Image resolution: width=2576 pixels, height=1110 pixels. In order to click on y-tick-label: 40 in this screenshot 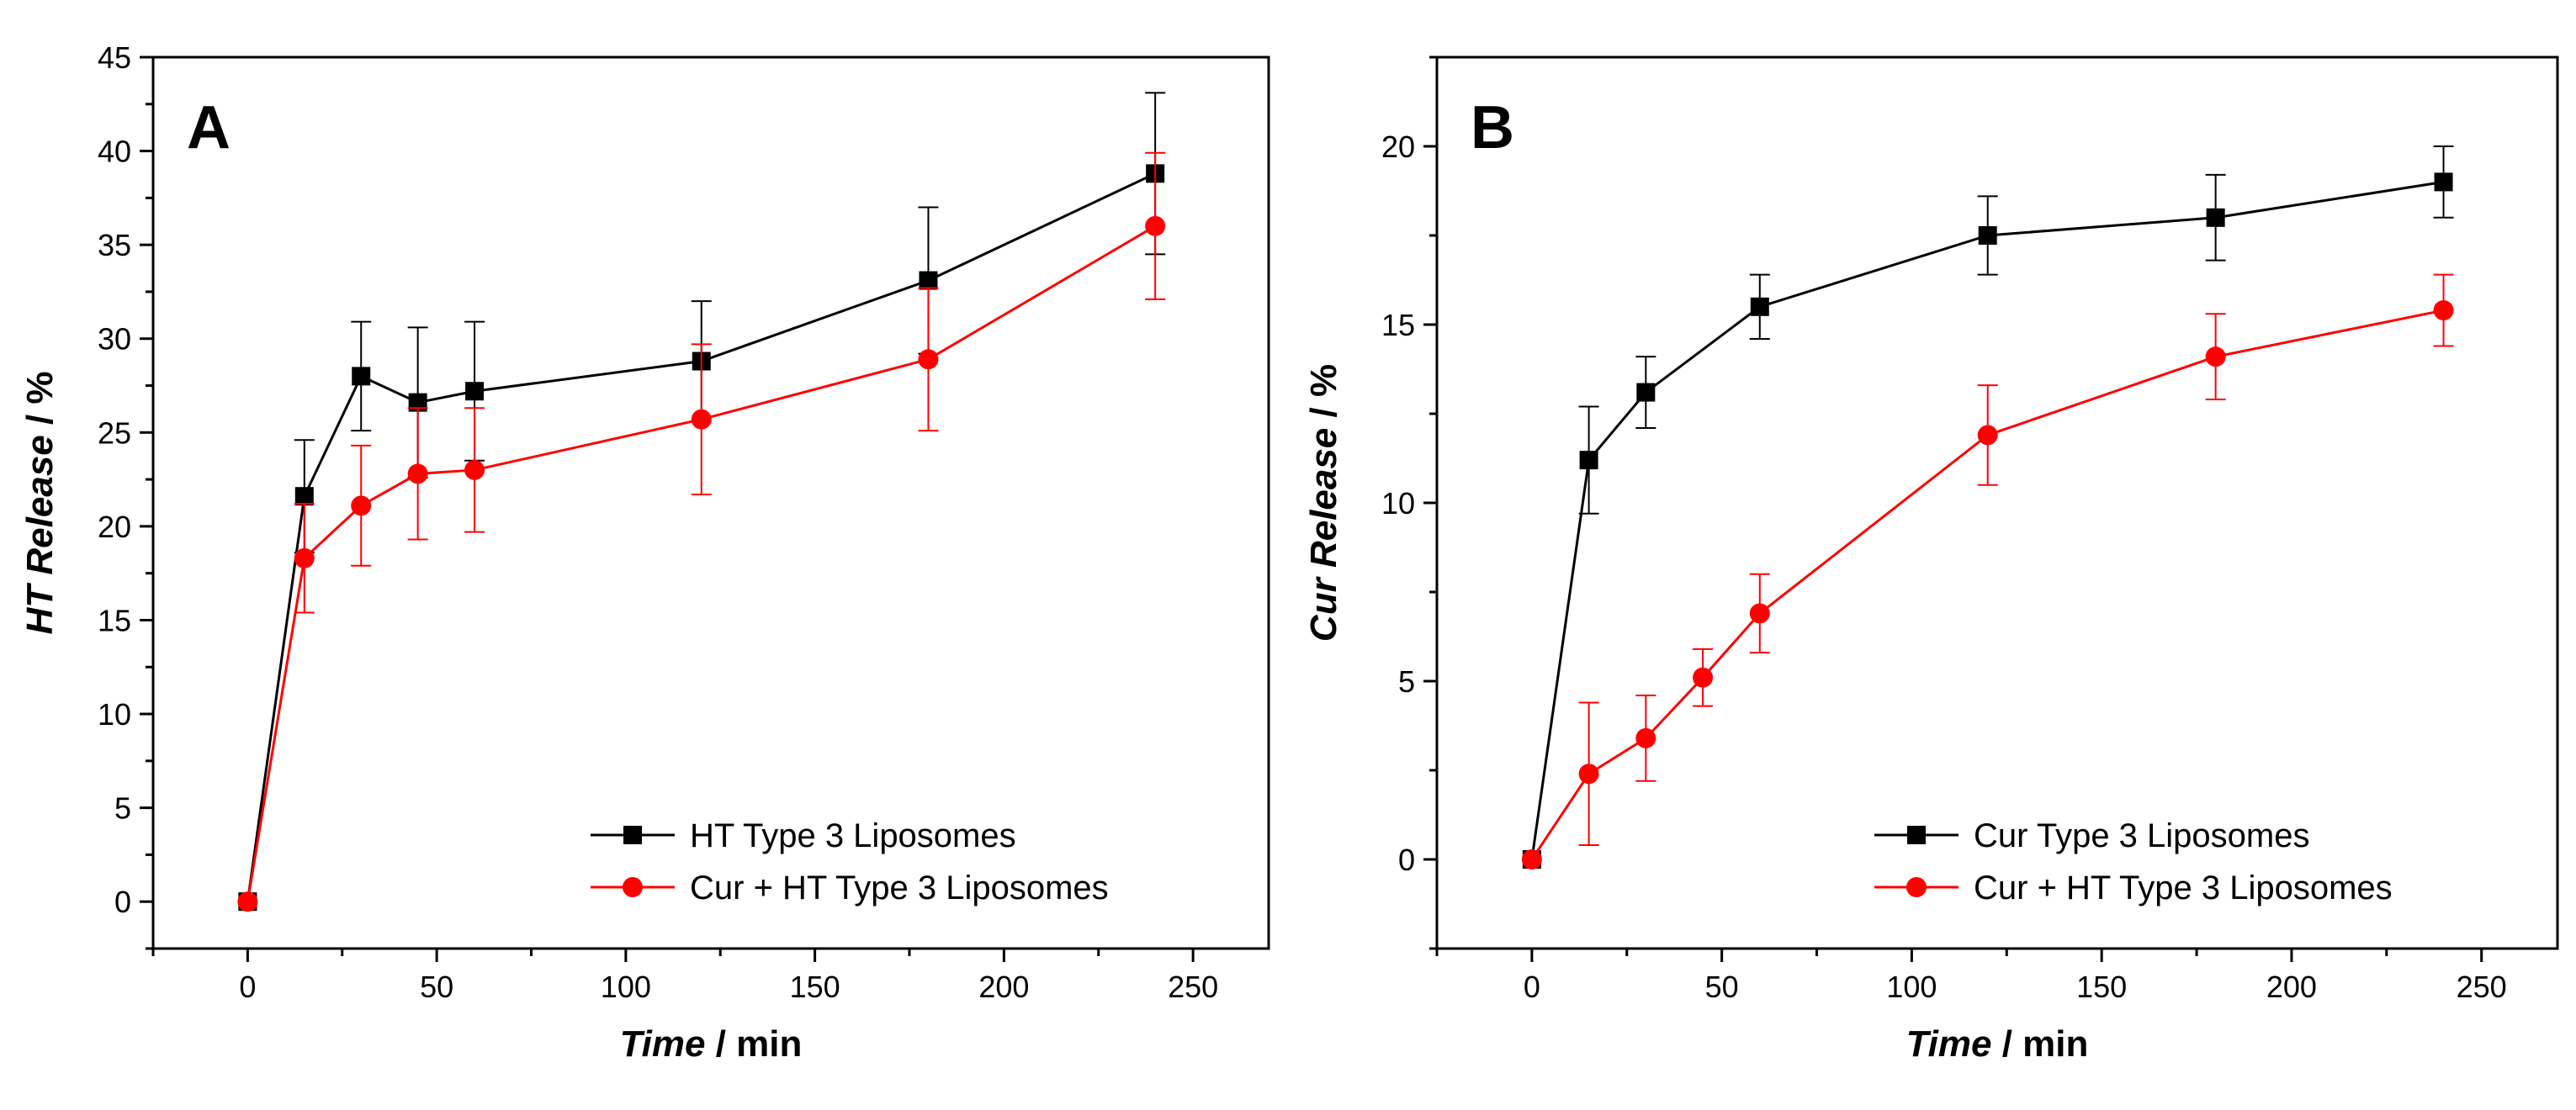, I will do `click(115, 152)`.